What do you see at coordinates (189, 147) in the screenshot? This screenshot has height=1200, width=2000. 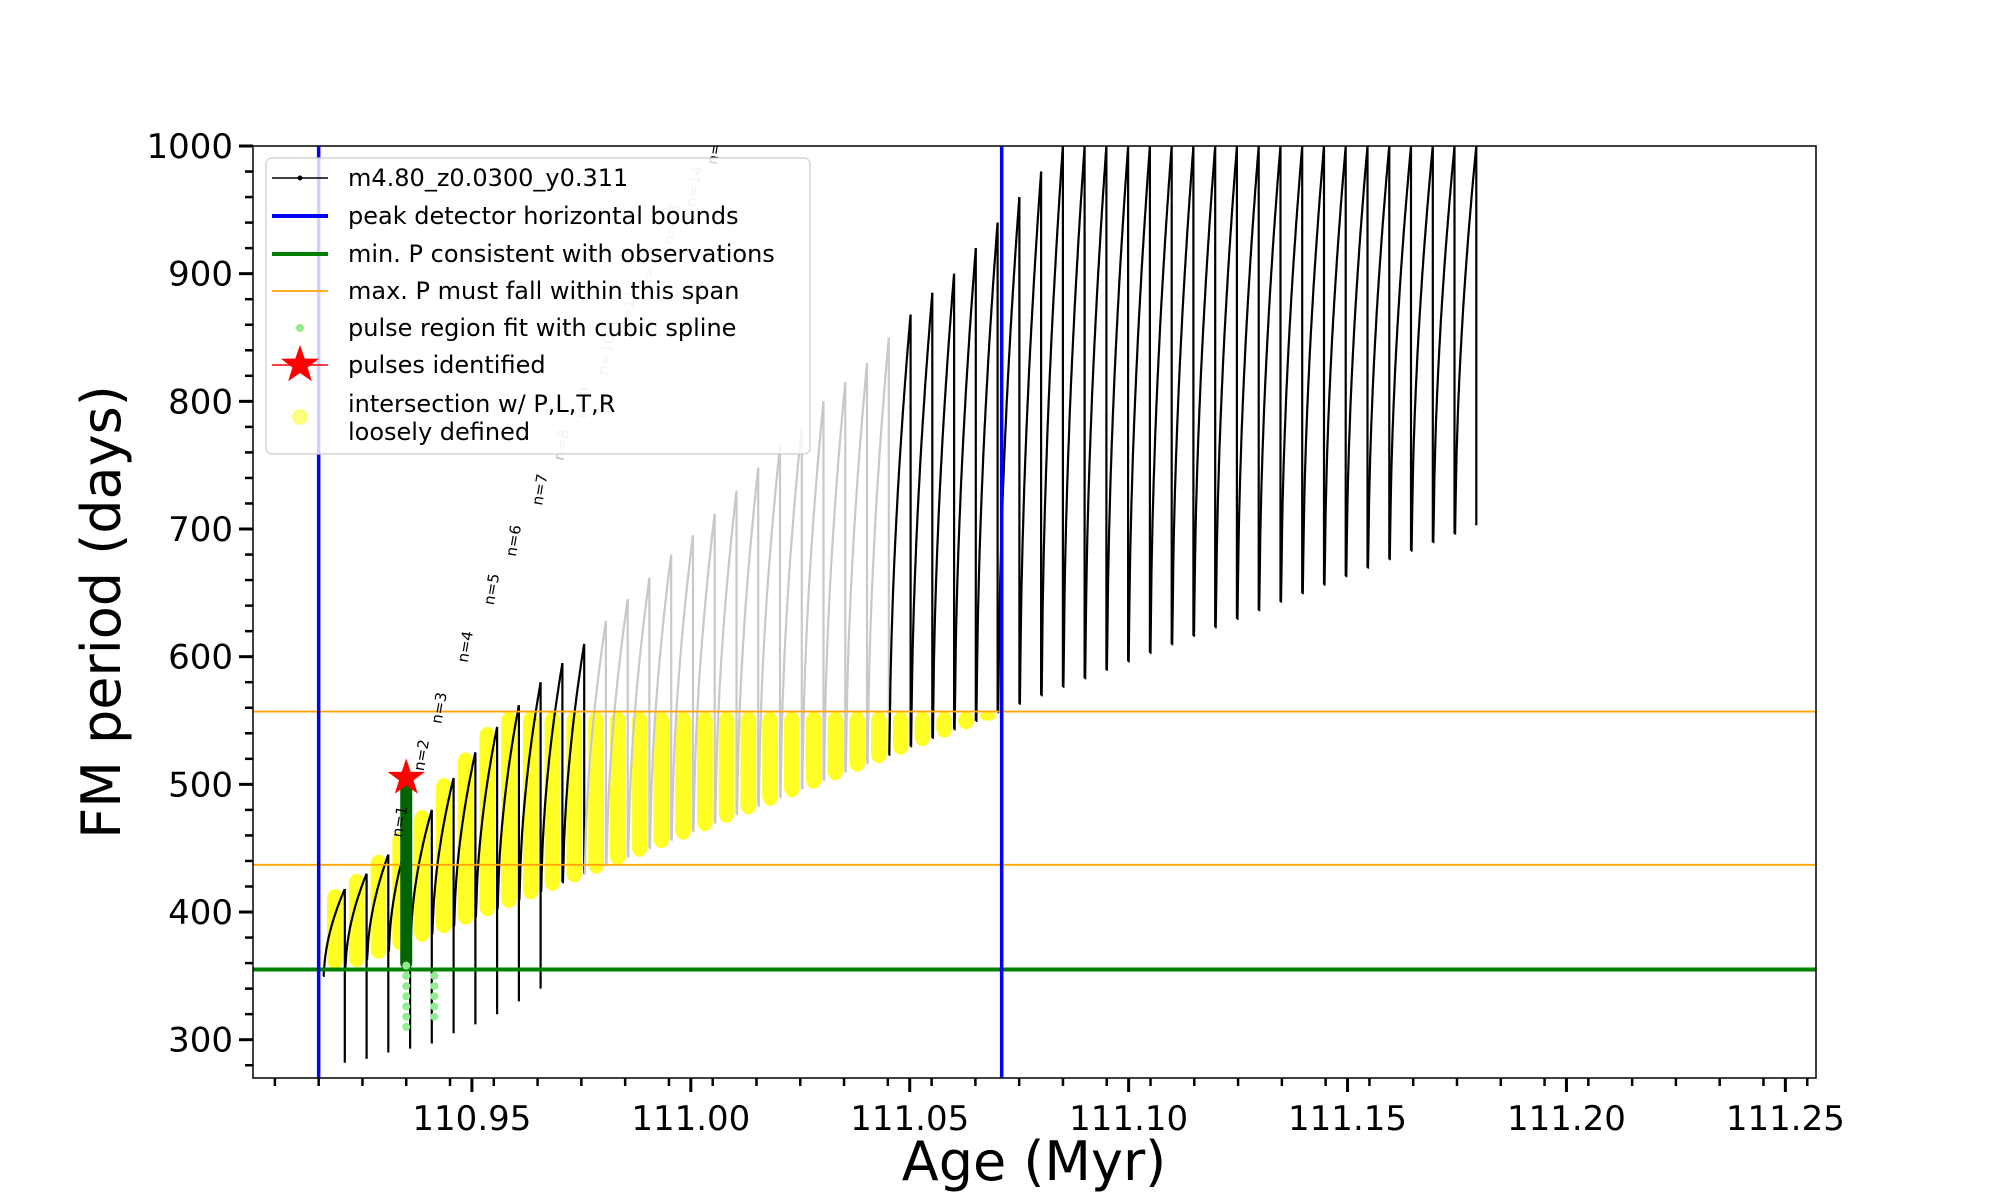 I see `y-tick-label: 1000` at bounding box center [189, 147].